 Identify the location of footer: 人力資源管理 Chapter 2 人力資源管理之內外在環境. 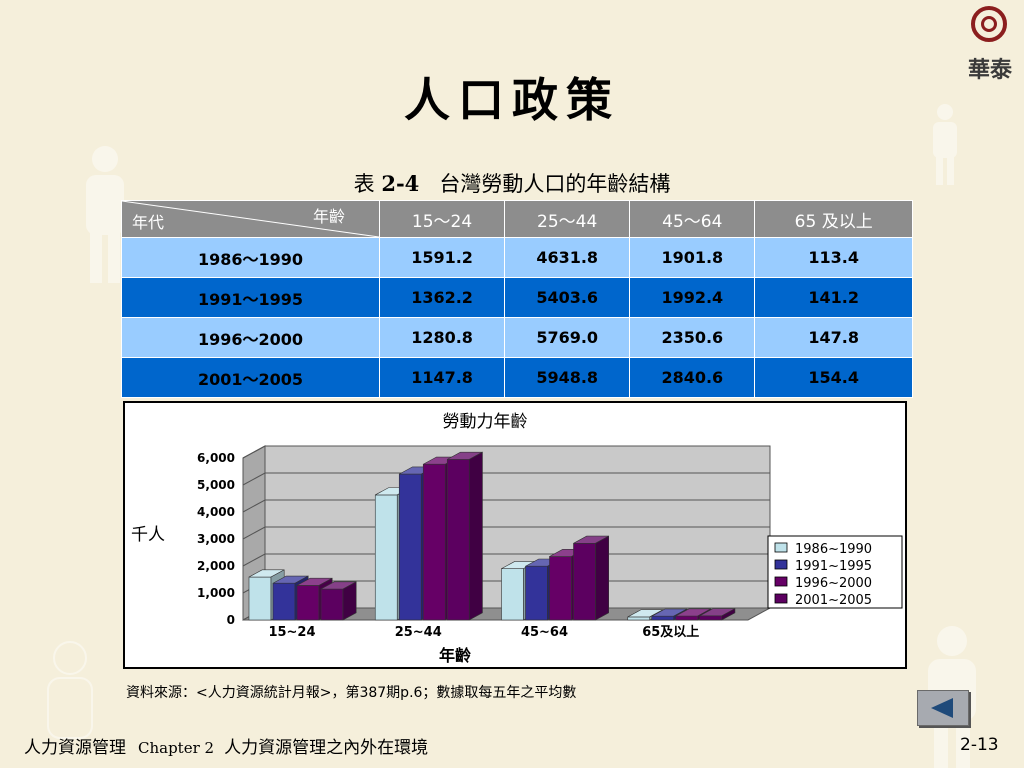
(226, 745).